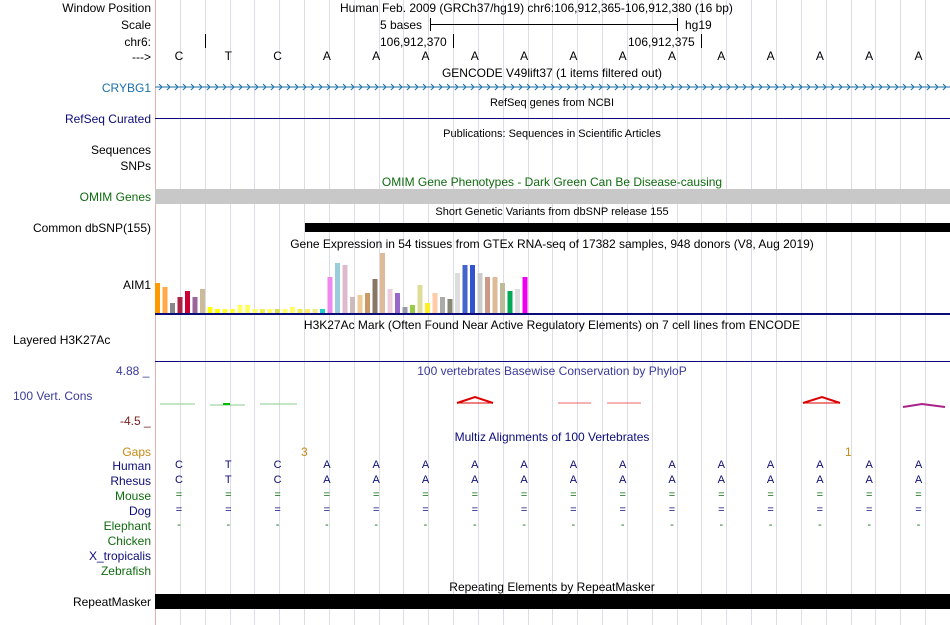  I want to click on species-label-x_tropicalis: X_tropicalis, so click(119, 556).